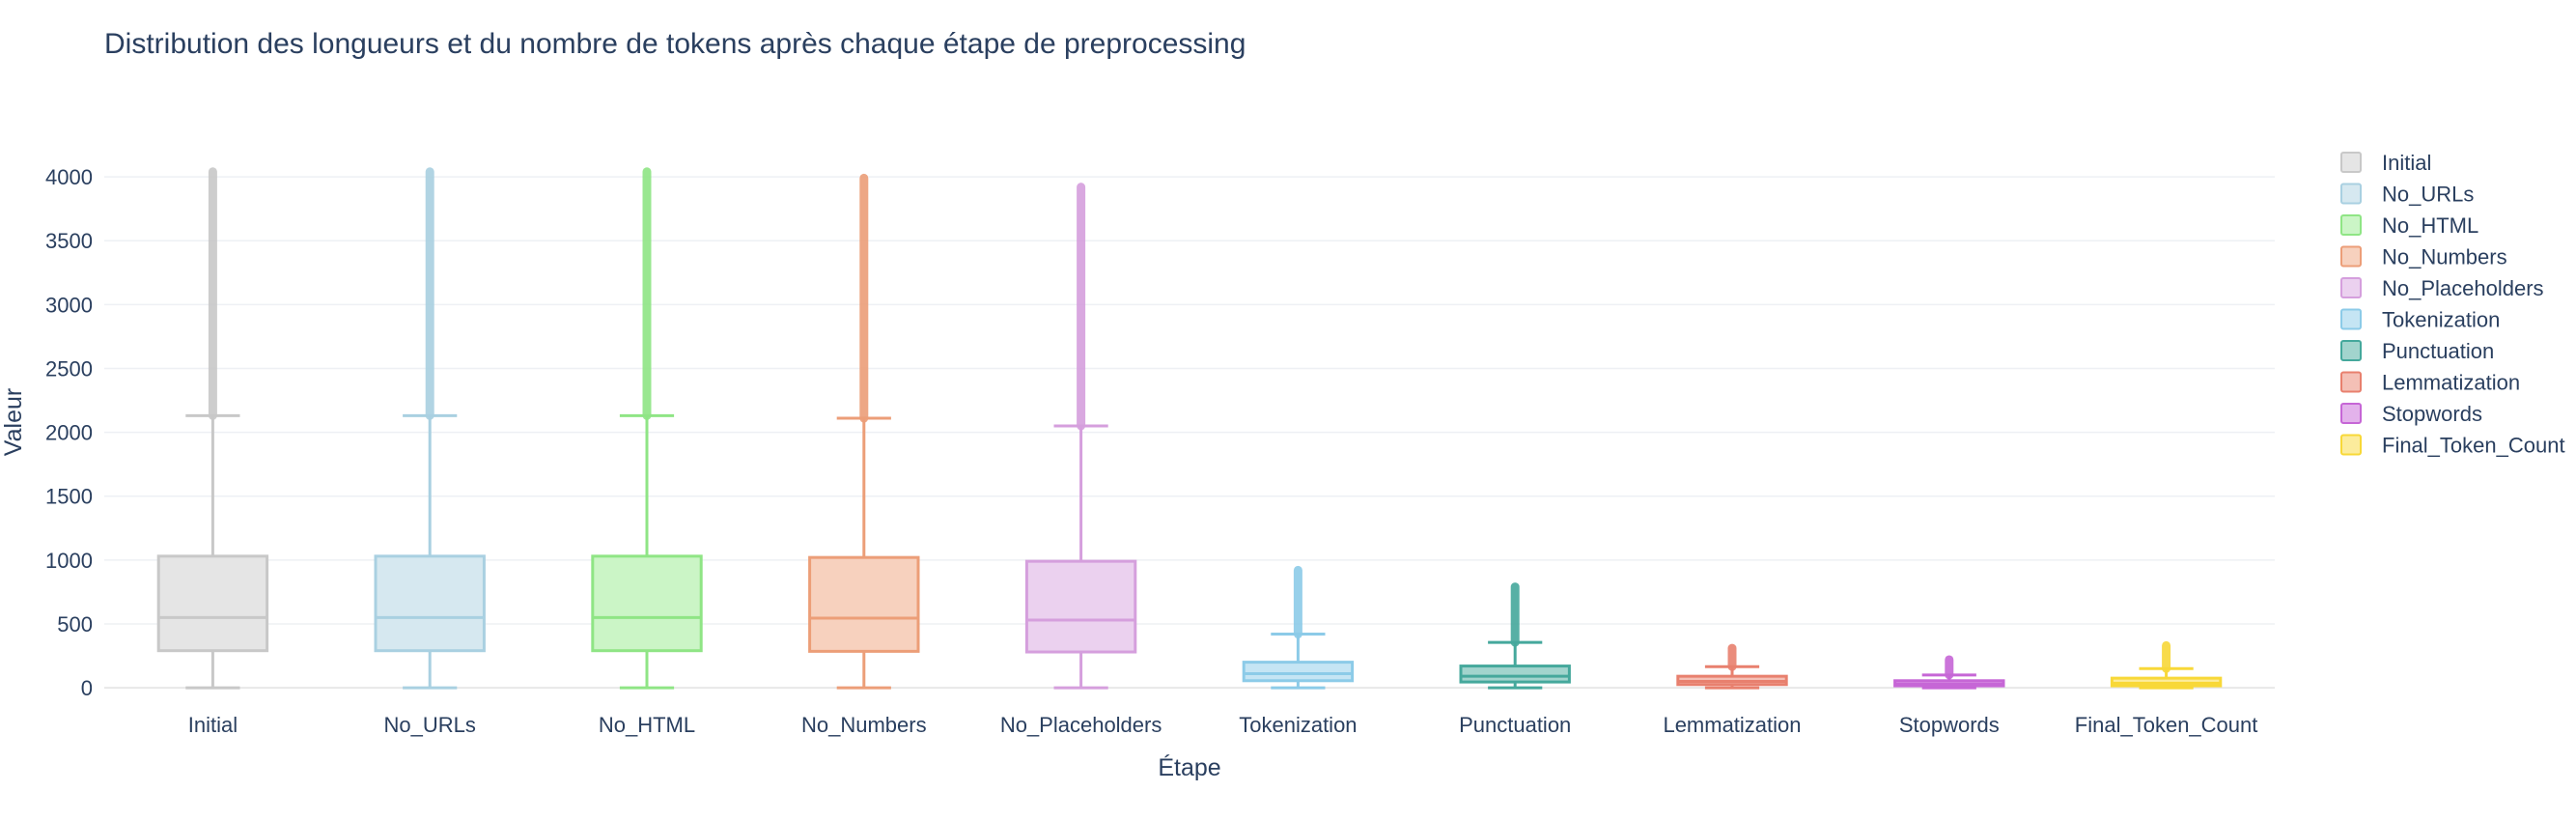 Image resolution: width=2576 pixels, height=820 pixels. What do you see at coordinates (2463, 288) in the screenshot?
I see `legend-label: No_Placeholders` at bounding box center [2463, 288].